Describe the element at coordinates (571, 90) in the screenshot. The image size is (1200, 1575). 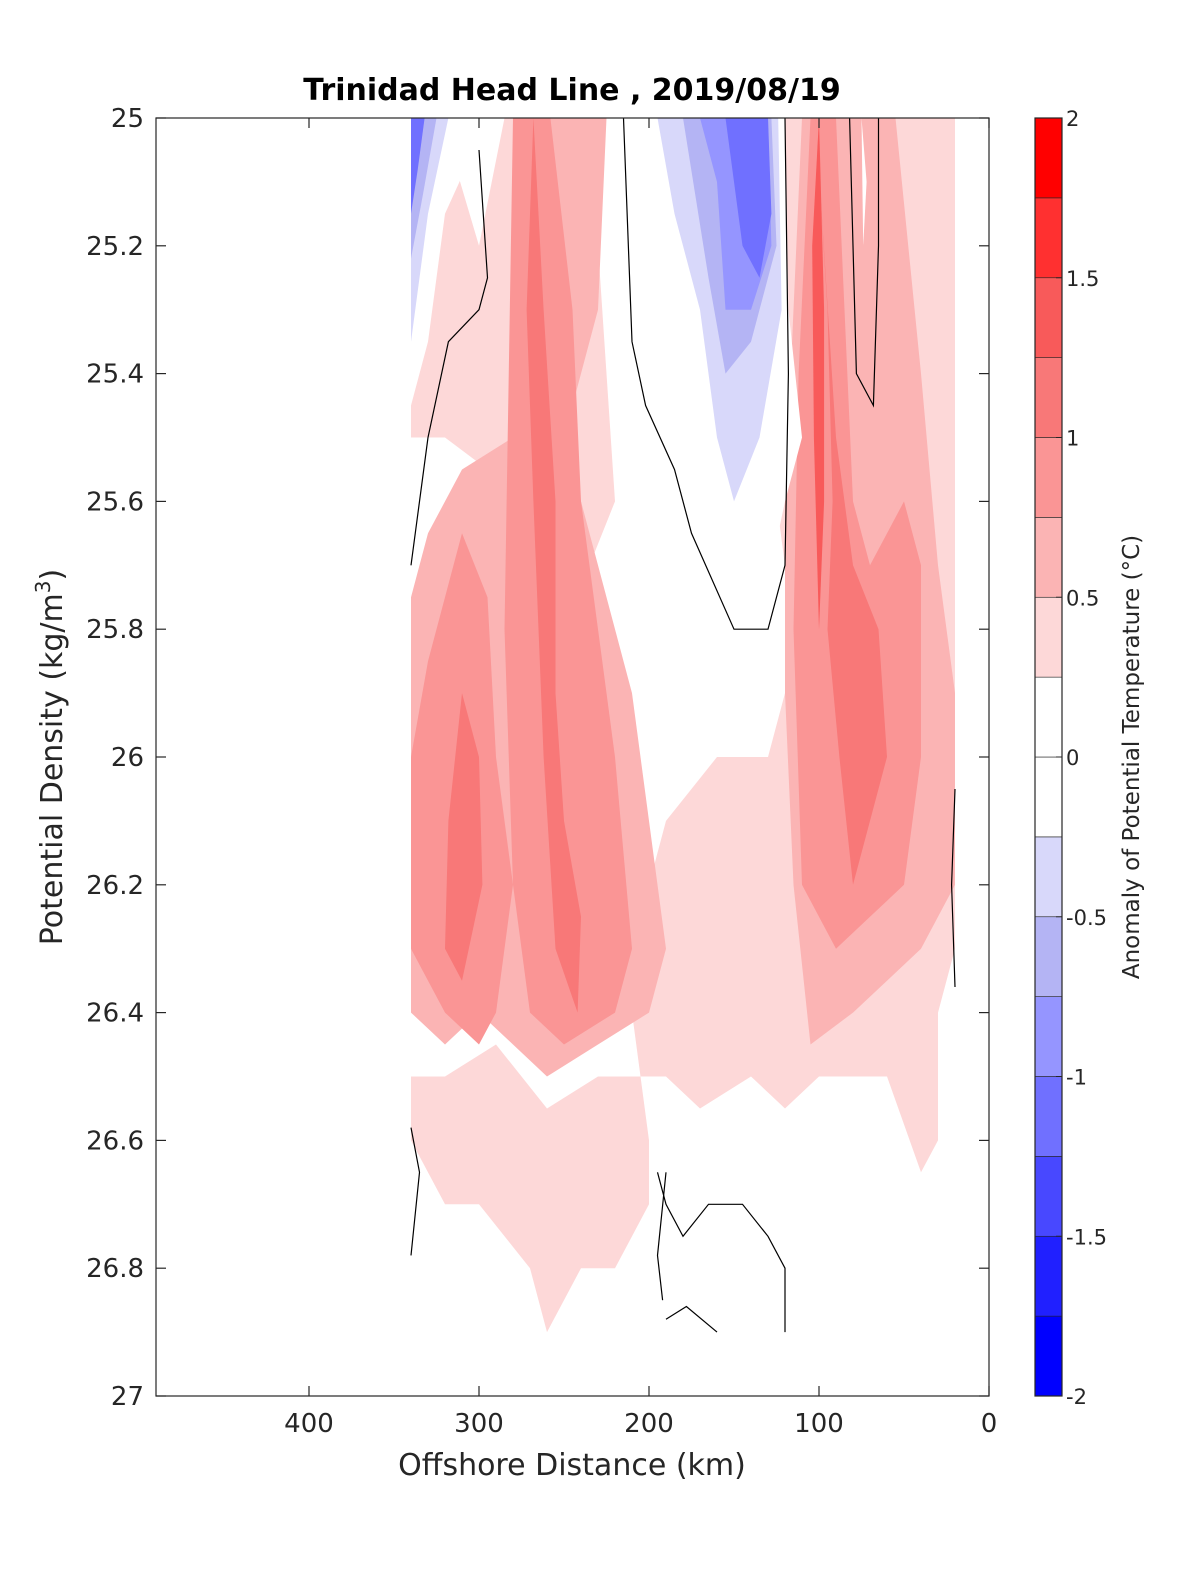
I see `chart-title: Trinidad Head Line , 2019/08/19` at that location.